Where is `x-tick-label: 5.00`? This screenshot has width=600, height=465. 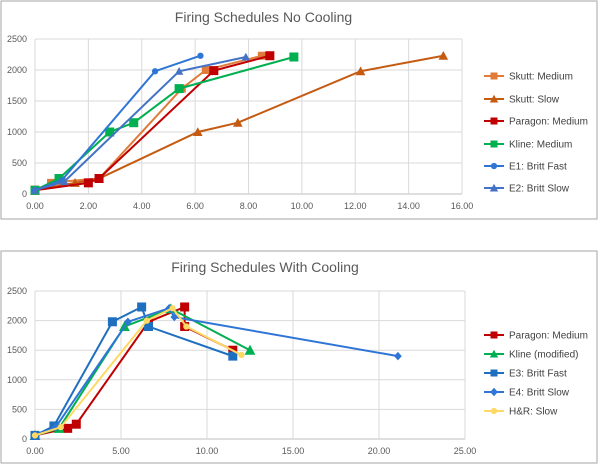 x-tick-label: 5.00 is located at coordinates (121, 451).